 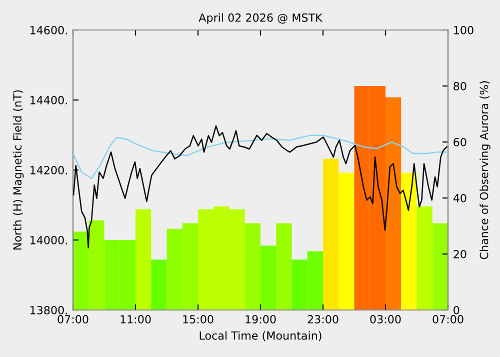 I want to click on y2-tick-label: 40, so click(x=459, y=198).